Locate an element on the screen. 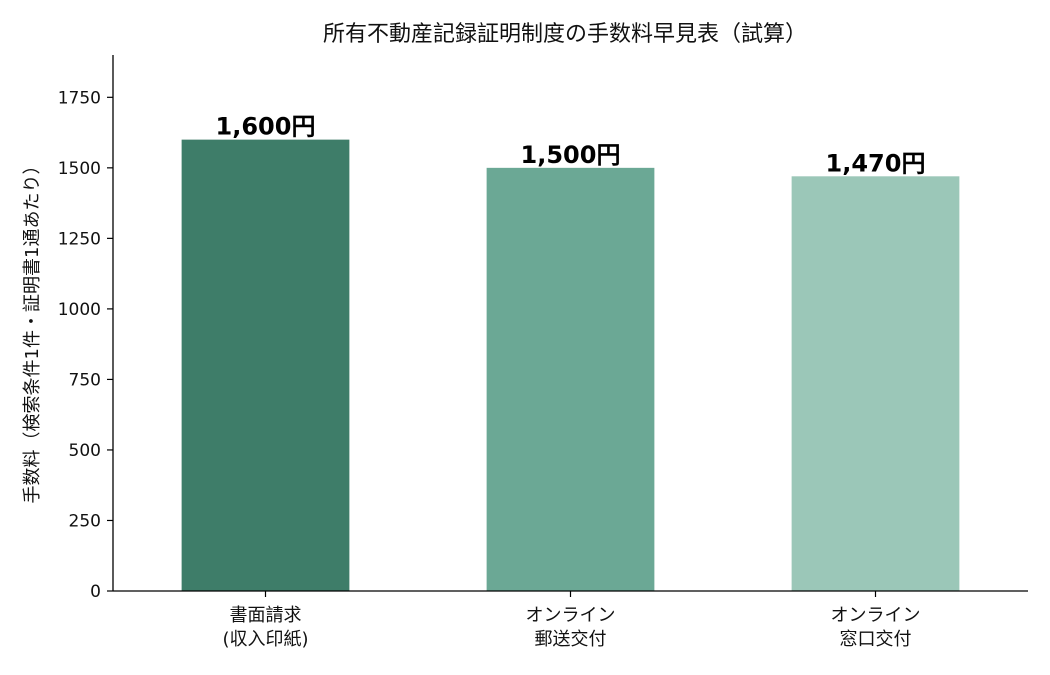 This screenshot has height=675, width=1050. chart-title: 所有不動産記録証明制度の手数料早見表（試算） is located at coordinates (565, 34).